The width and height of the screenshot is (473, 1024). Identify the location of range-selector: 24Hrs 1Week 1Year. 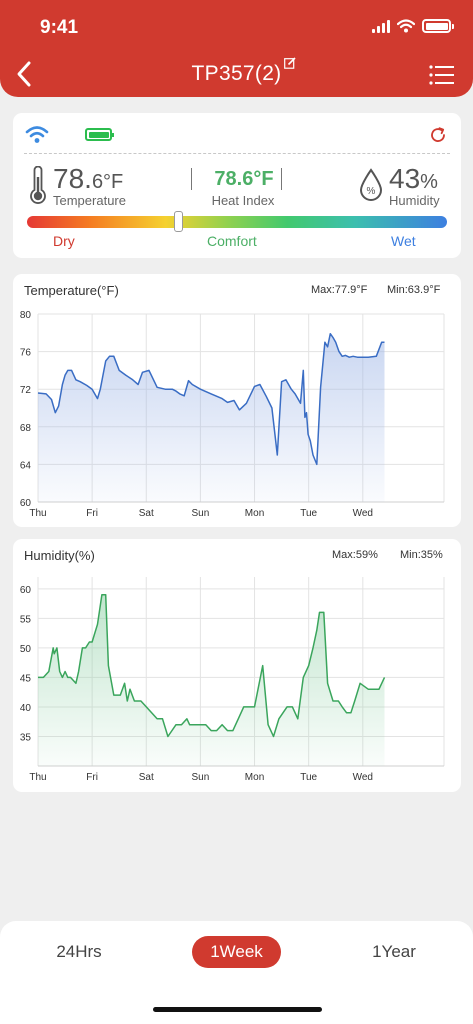
(236, 972).